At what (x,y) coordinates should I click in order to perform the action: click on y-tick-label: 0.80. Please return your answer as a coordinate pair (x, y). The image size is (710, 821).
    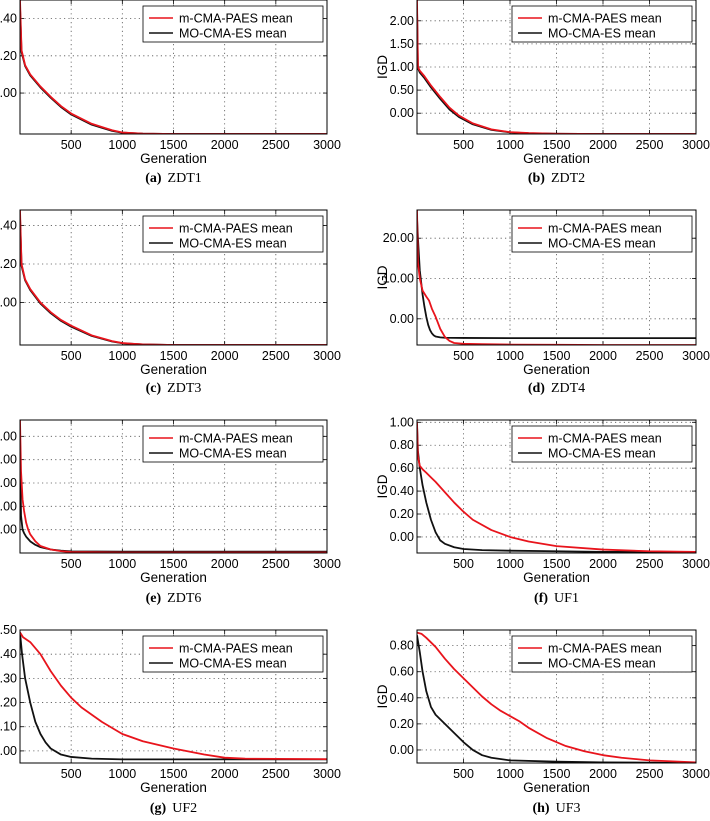
    Looking at the image, I should click on (402, 445).